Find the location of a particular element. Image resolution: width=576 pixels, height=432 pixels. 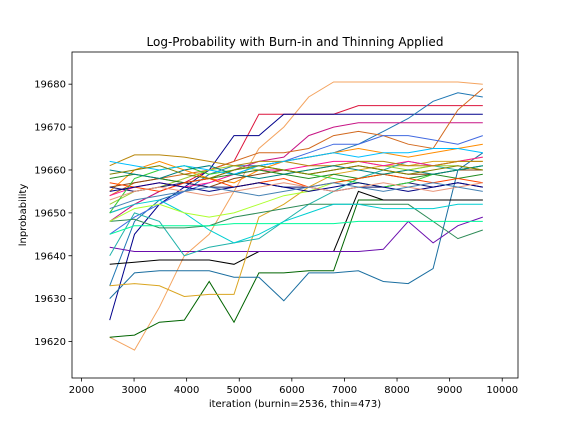

x-tick-label: 7000 is located at coordinates (344, 390).